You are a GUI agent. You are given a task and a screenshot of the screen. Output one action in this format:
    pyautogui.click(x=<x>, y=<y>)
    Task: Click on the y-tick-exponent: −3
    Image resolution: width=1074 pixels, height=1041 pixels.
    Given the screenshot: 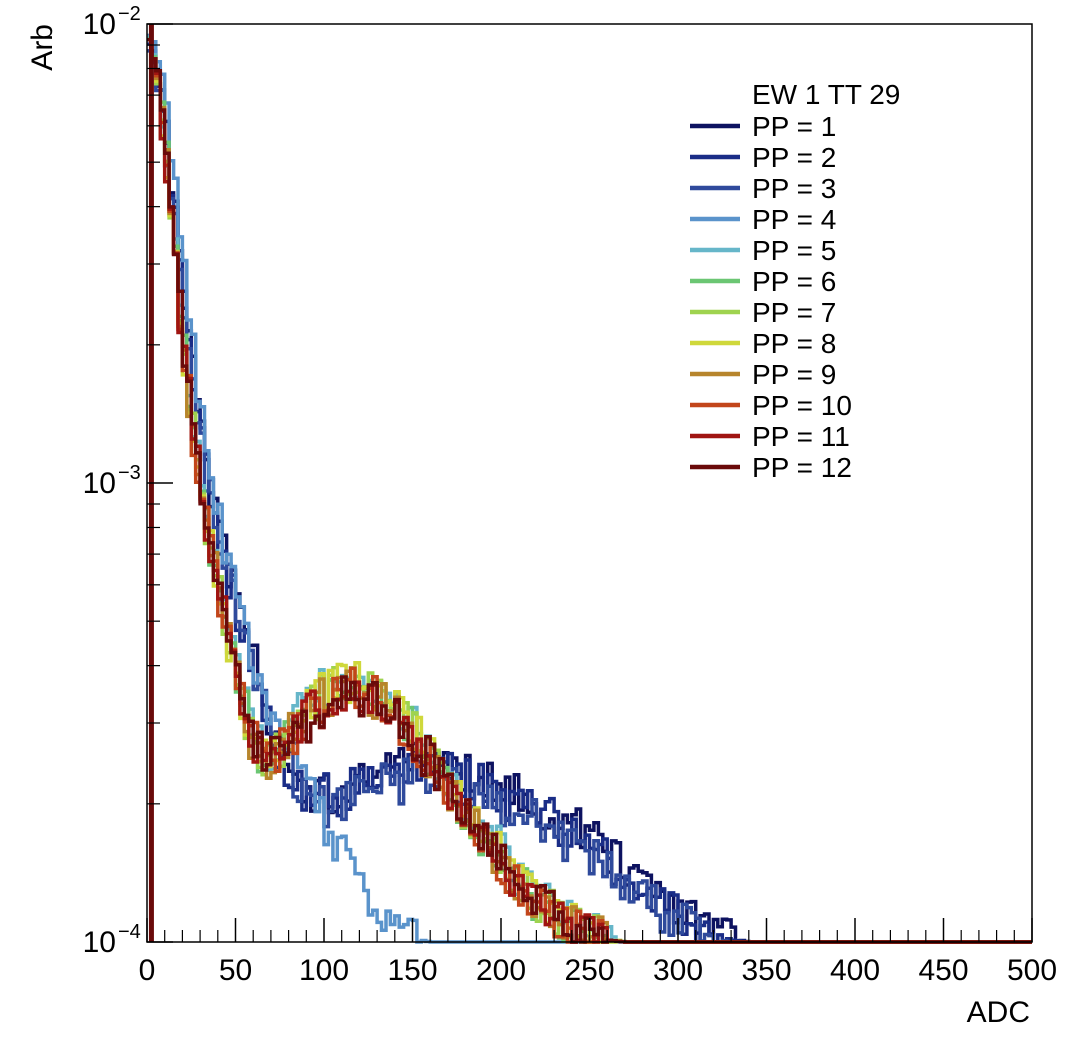 What is the action you would take?
    pyautogui.click(x=129, y=473)
    